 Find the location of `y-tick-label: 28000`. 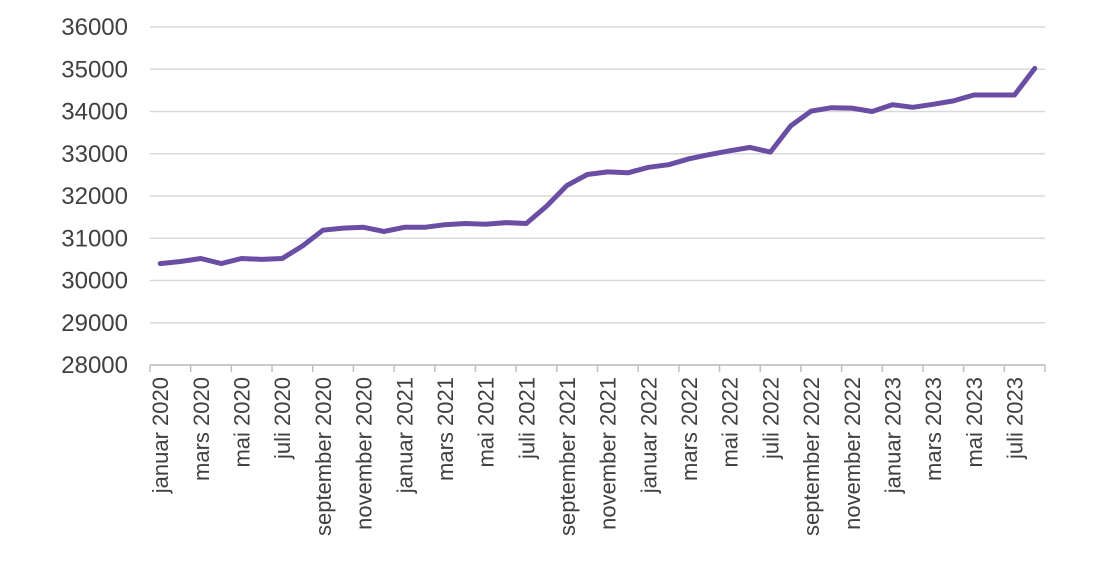

y-tick-label: 28000 is located at coordinates (94, 365).